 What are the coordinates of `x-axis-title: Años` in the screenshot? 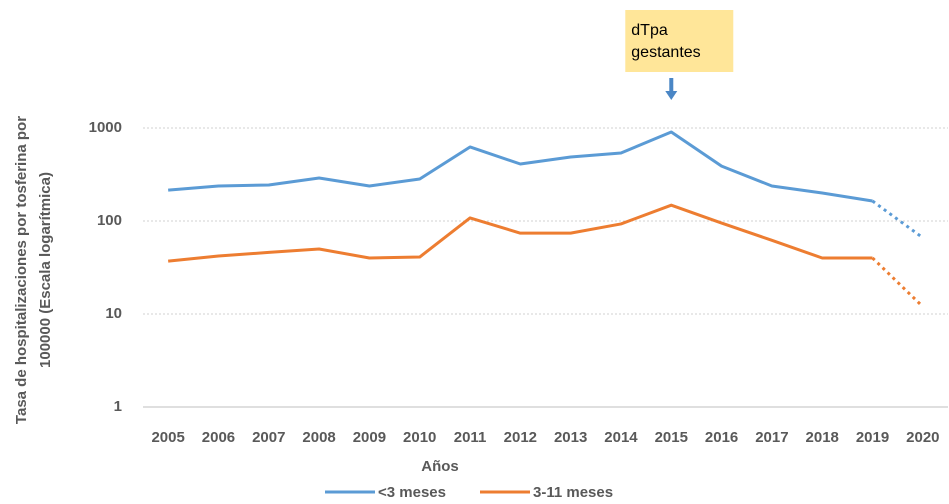 It's located at (440, 466).